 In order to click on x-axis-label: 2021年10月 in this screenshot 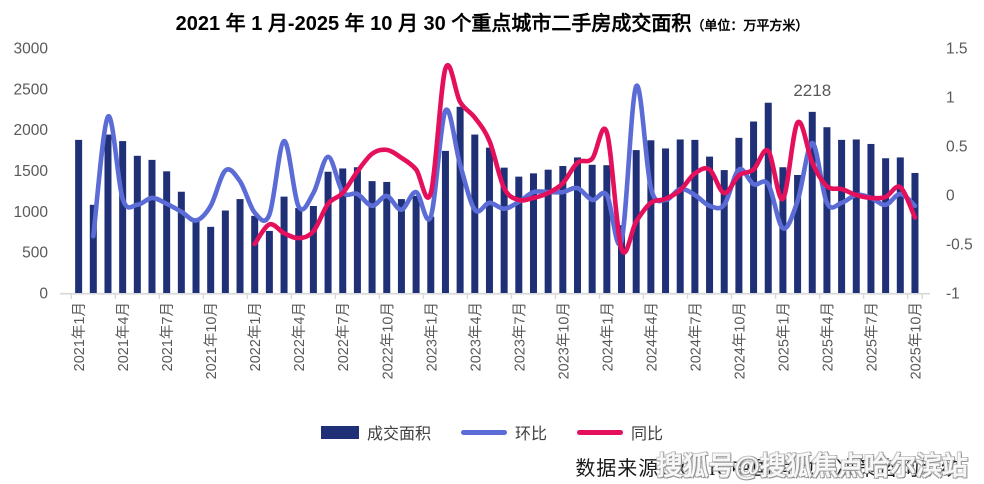, I will do `click(211, 340)`.